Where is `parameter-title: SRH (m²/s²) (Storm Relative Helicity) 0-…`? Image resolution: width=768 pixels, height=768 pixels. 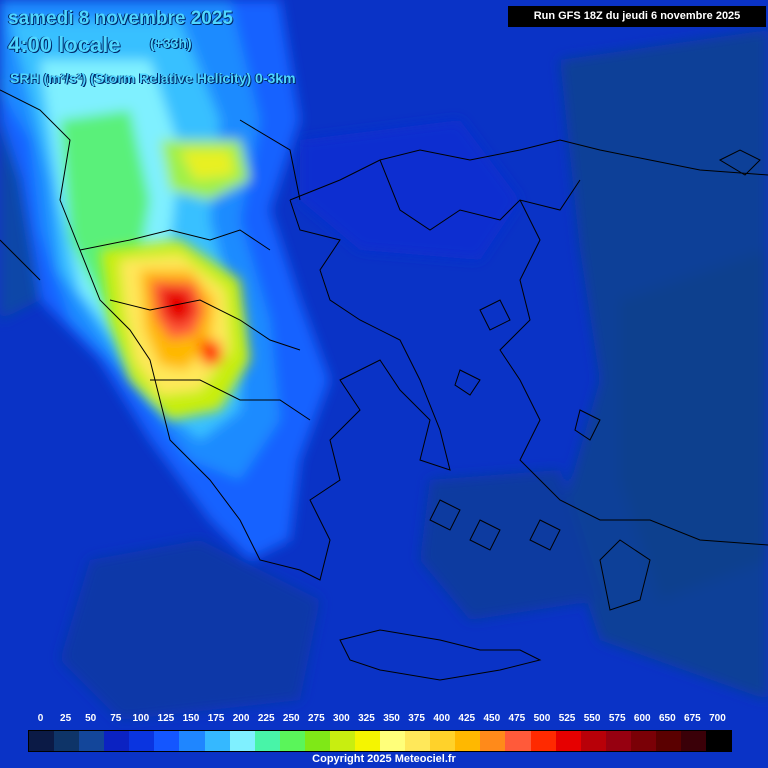 parameter-title: SRH (m²/s²) (Storm Relative Helicity) 0-… is located at coordinates (153, 78).